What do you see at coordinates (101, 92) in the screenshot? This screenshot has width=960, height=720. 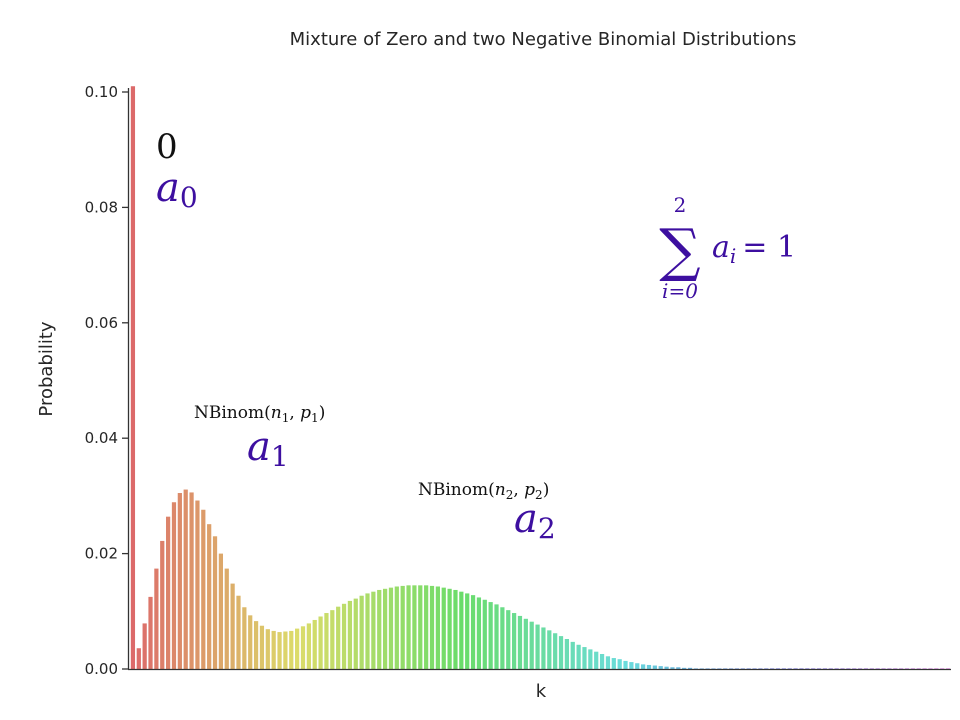 I see `y-tick-label: 0.10` at bounding box center [101, 92].